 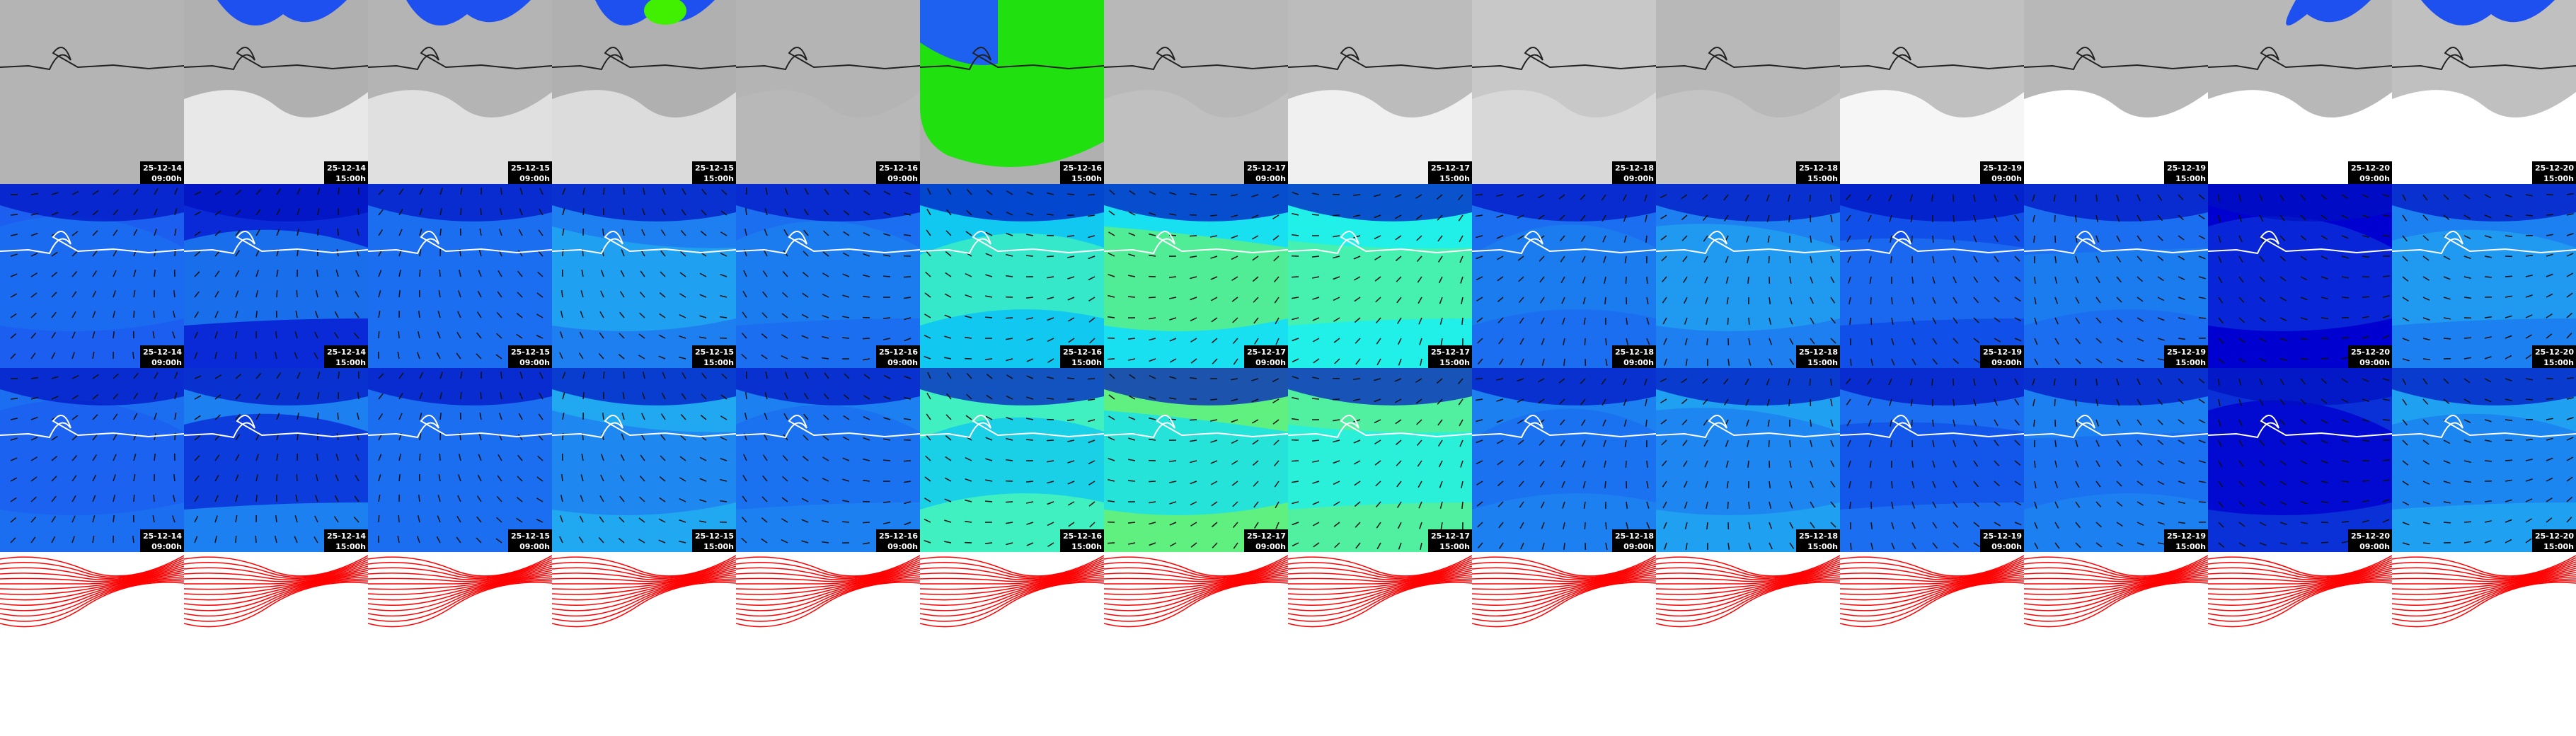 What do you see at coordinates (460, 137) in the screenshot?
I see `cloud-field` at bounding box center [460, 137].